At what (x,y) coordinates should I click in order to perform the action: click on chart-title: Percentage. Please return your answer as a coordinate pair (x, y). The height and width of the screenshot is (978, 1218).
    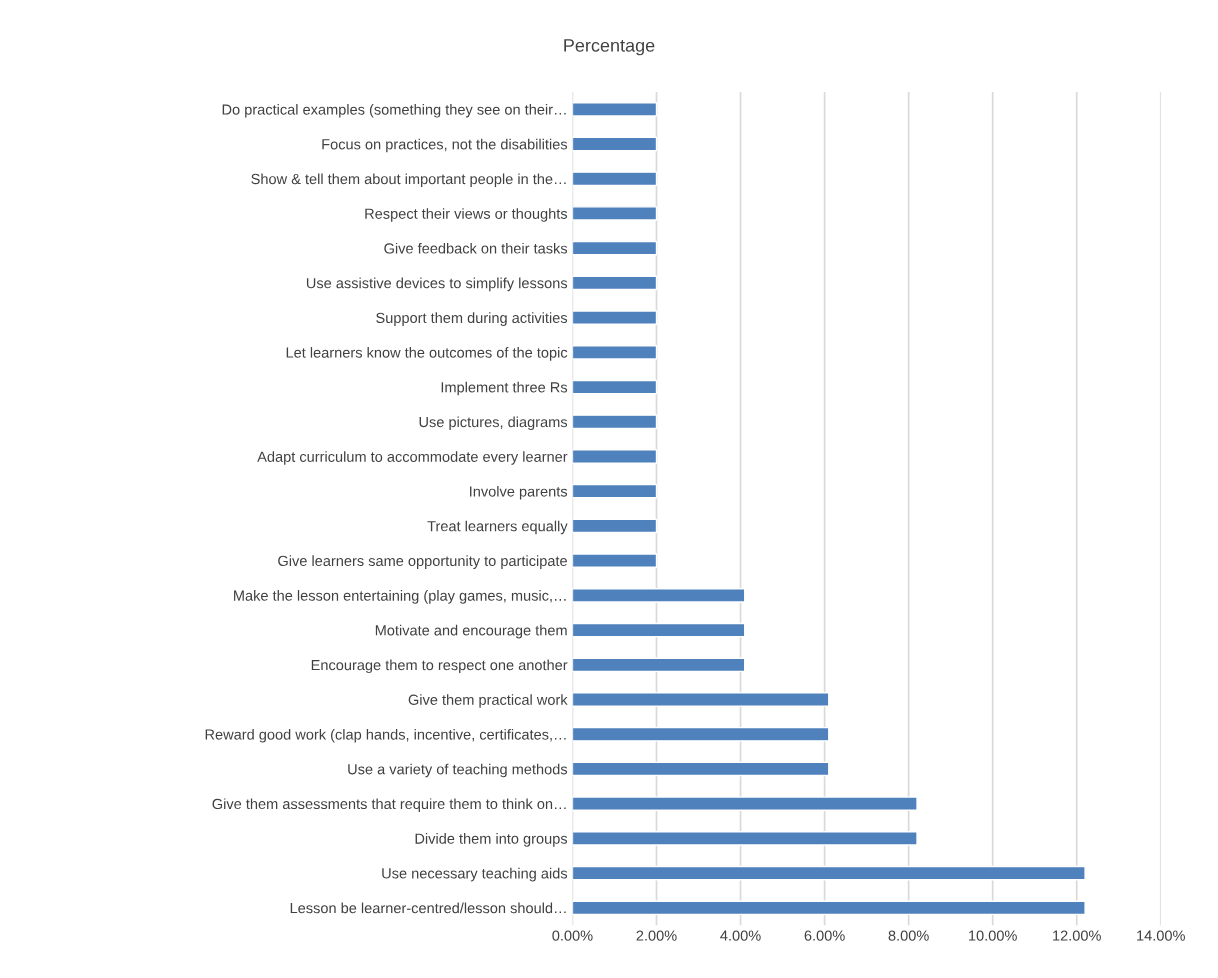
    Looking at the image, I should click on (609, 47).